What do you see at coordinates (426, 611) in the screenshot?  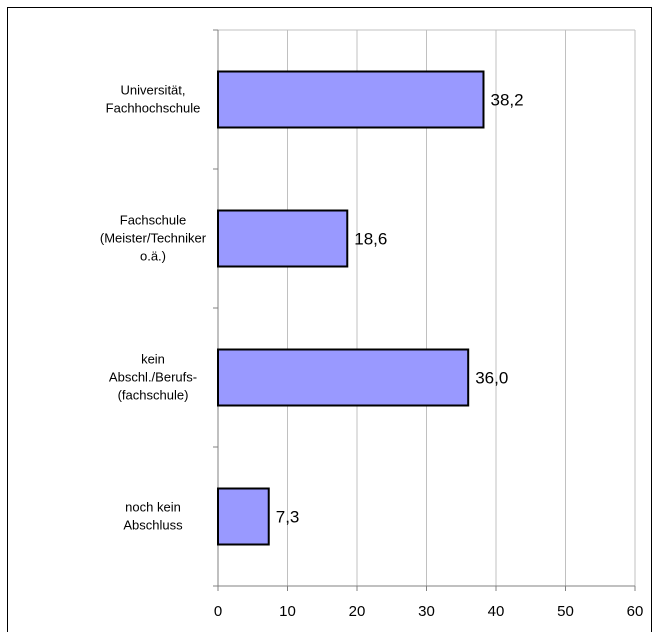 I see `x-tick-label-3: 30` at bounding box center [426, 611].